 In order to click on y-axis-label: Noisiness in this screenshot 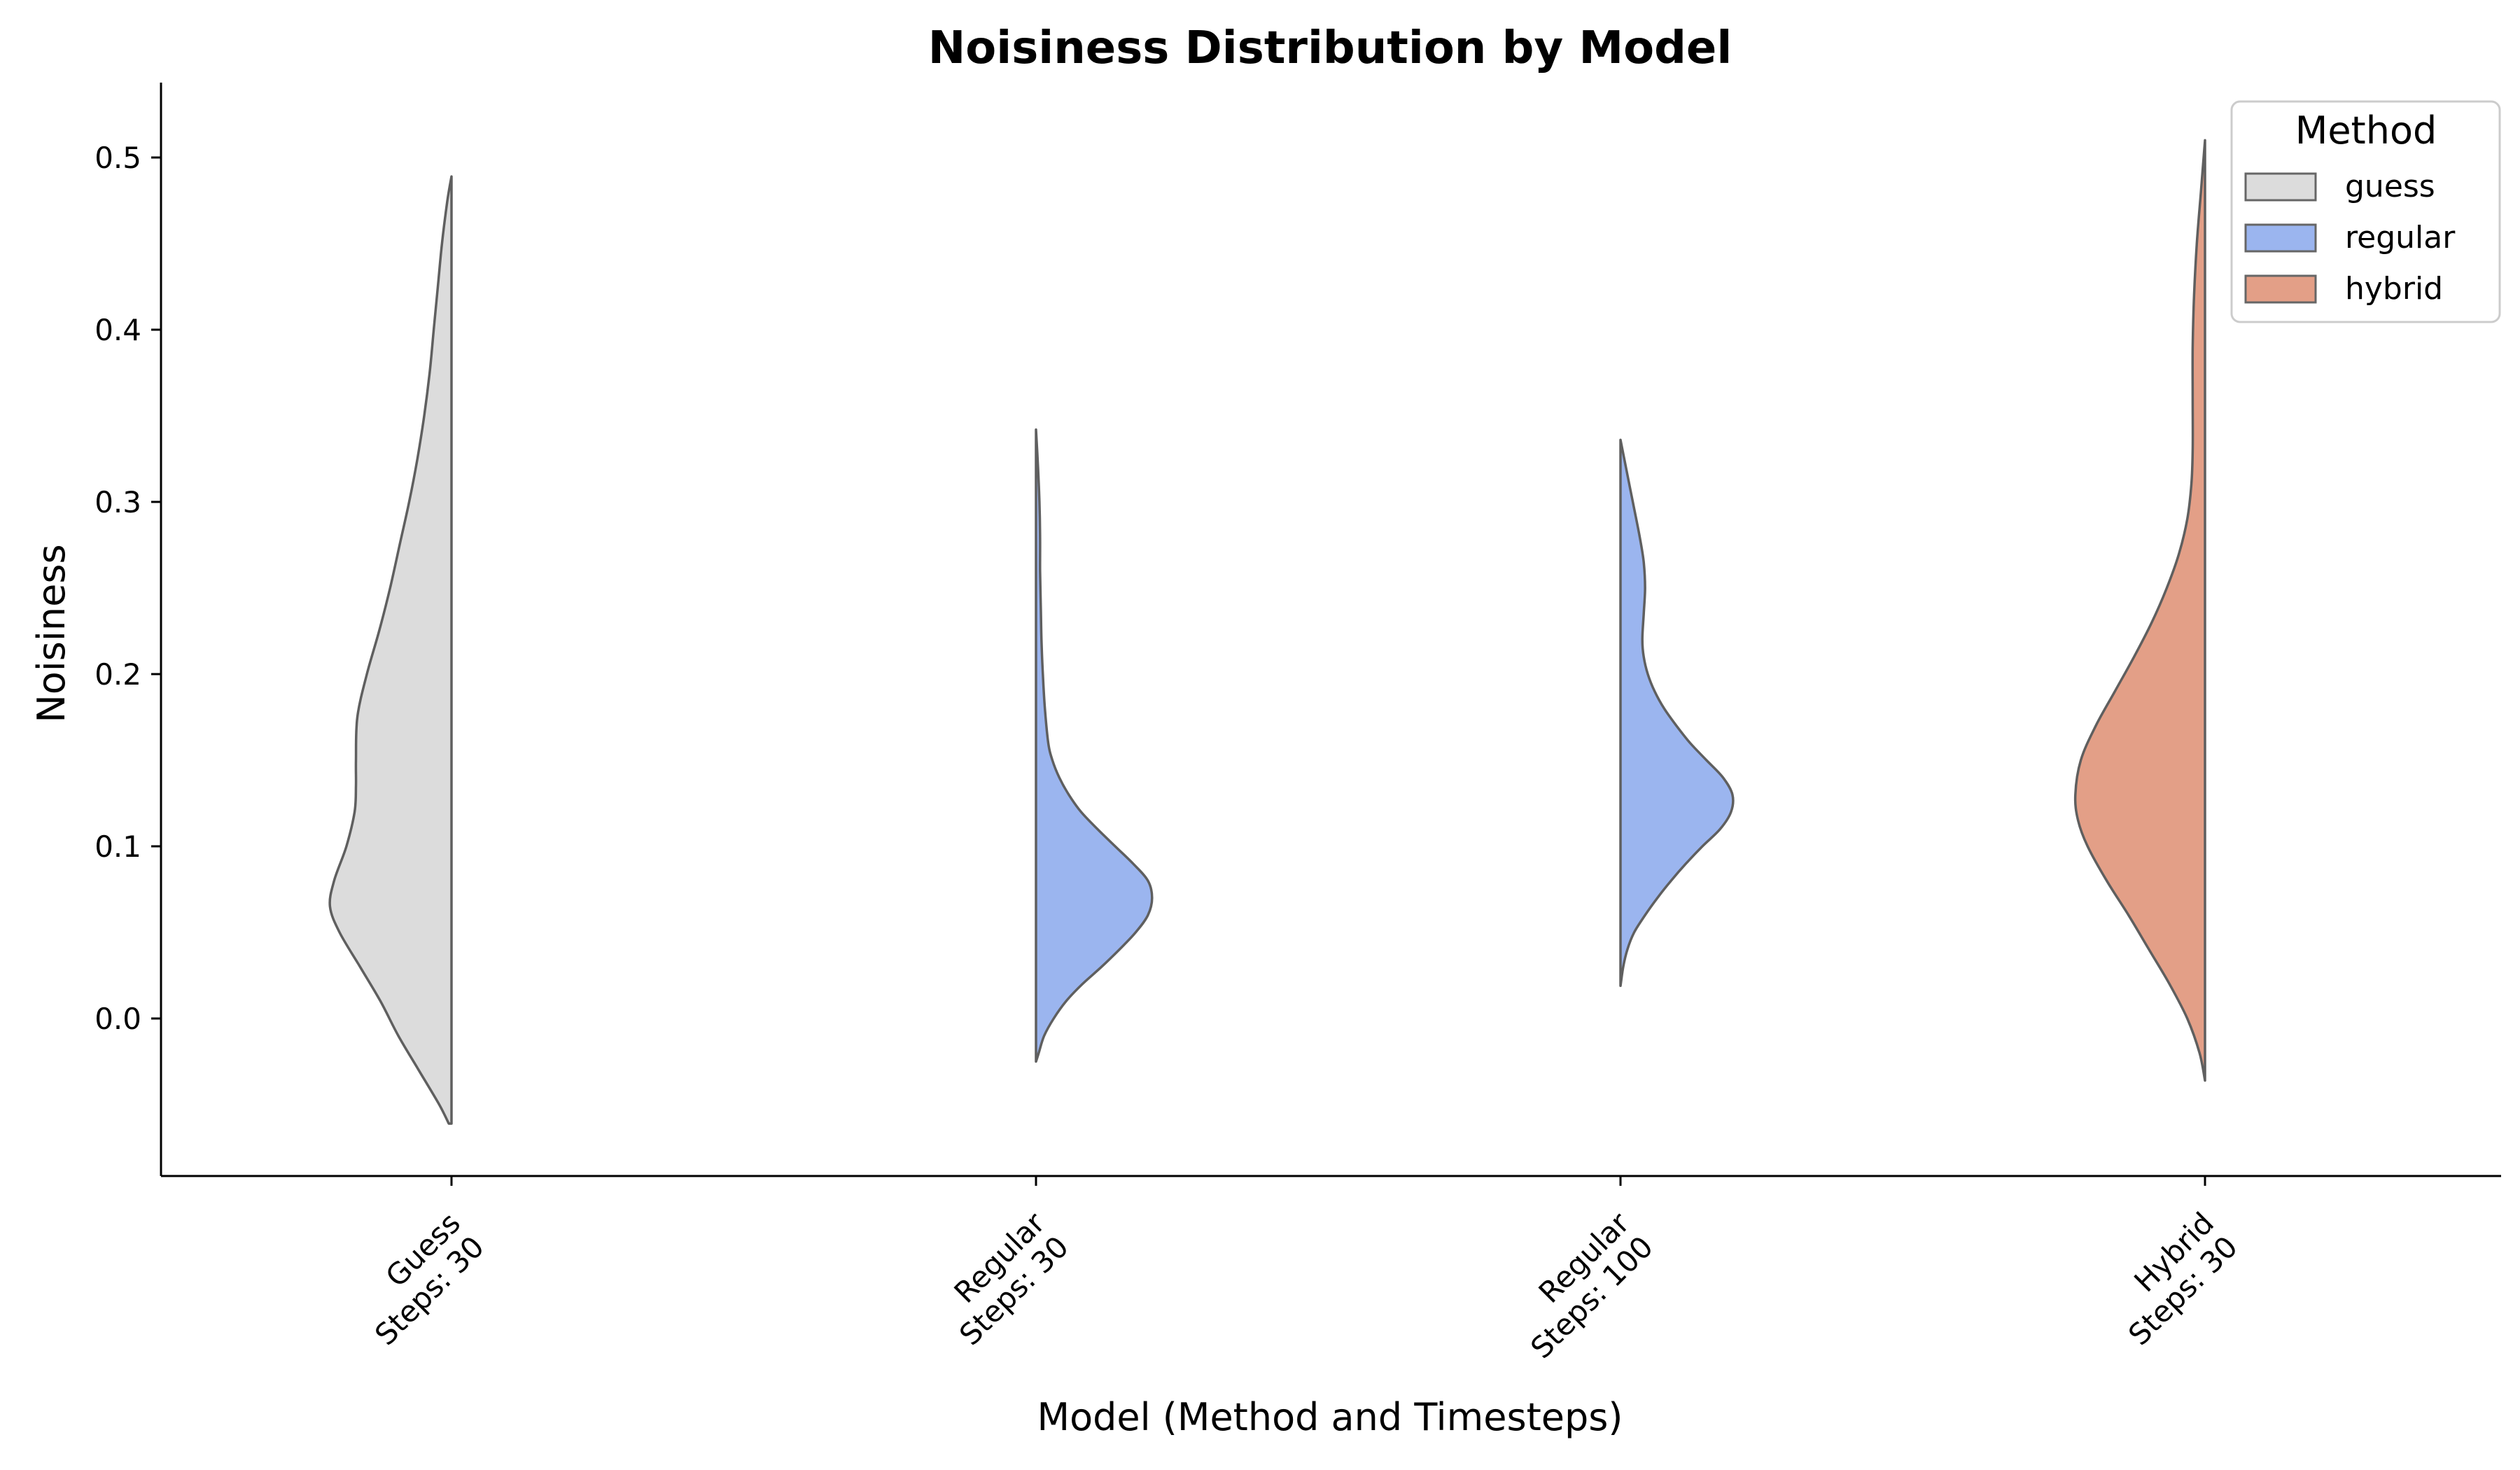, I will do `click(51, 633)`.